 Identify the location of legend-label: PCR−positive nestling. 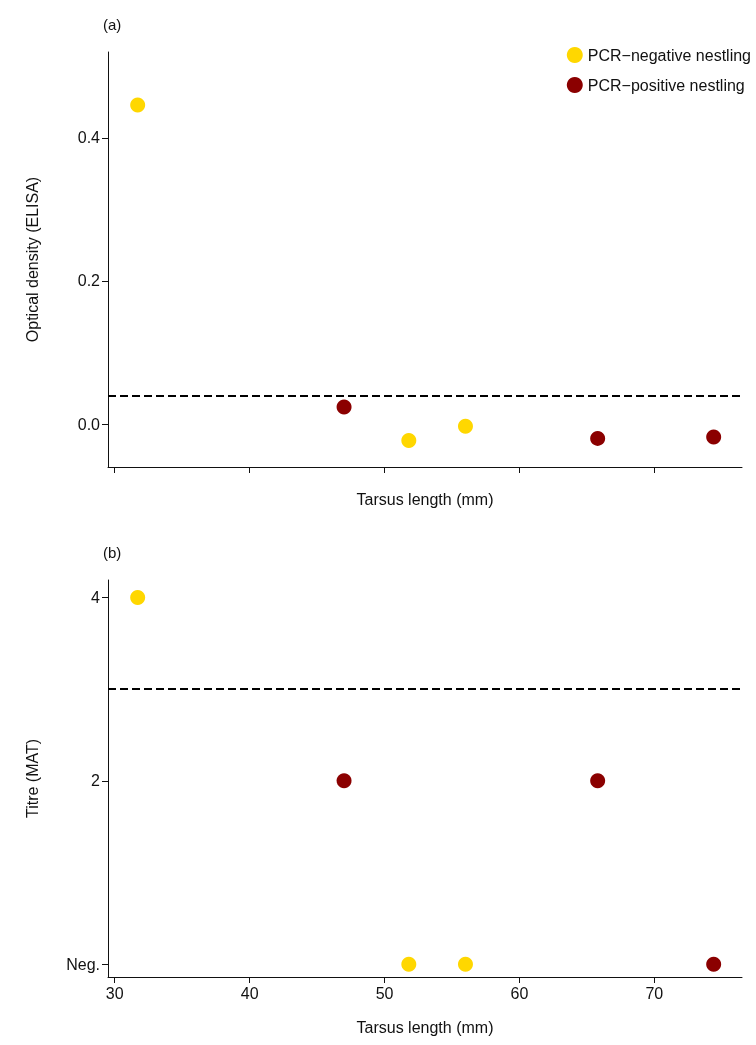
(666, 85).